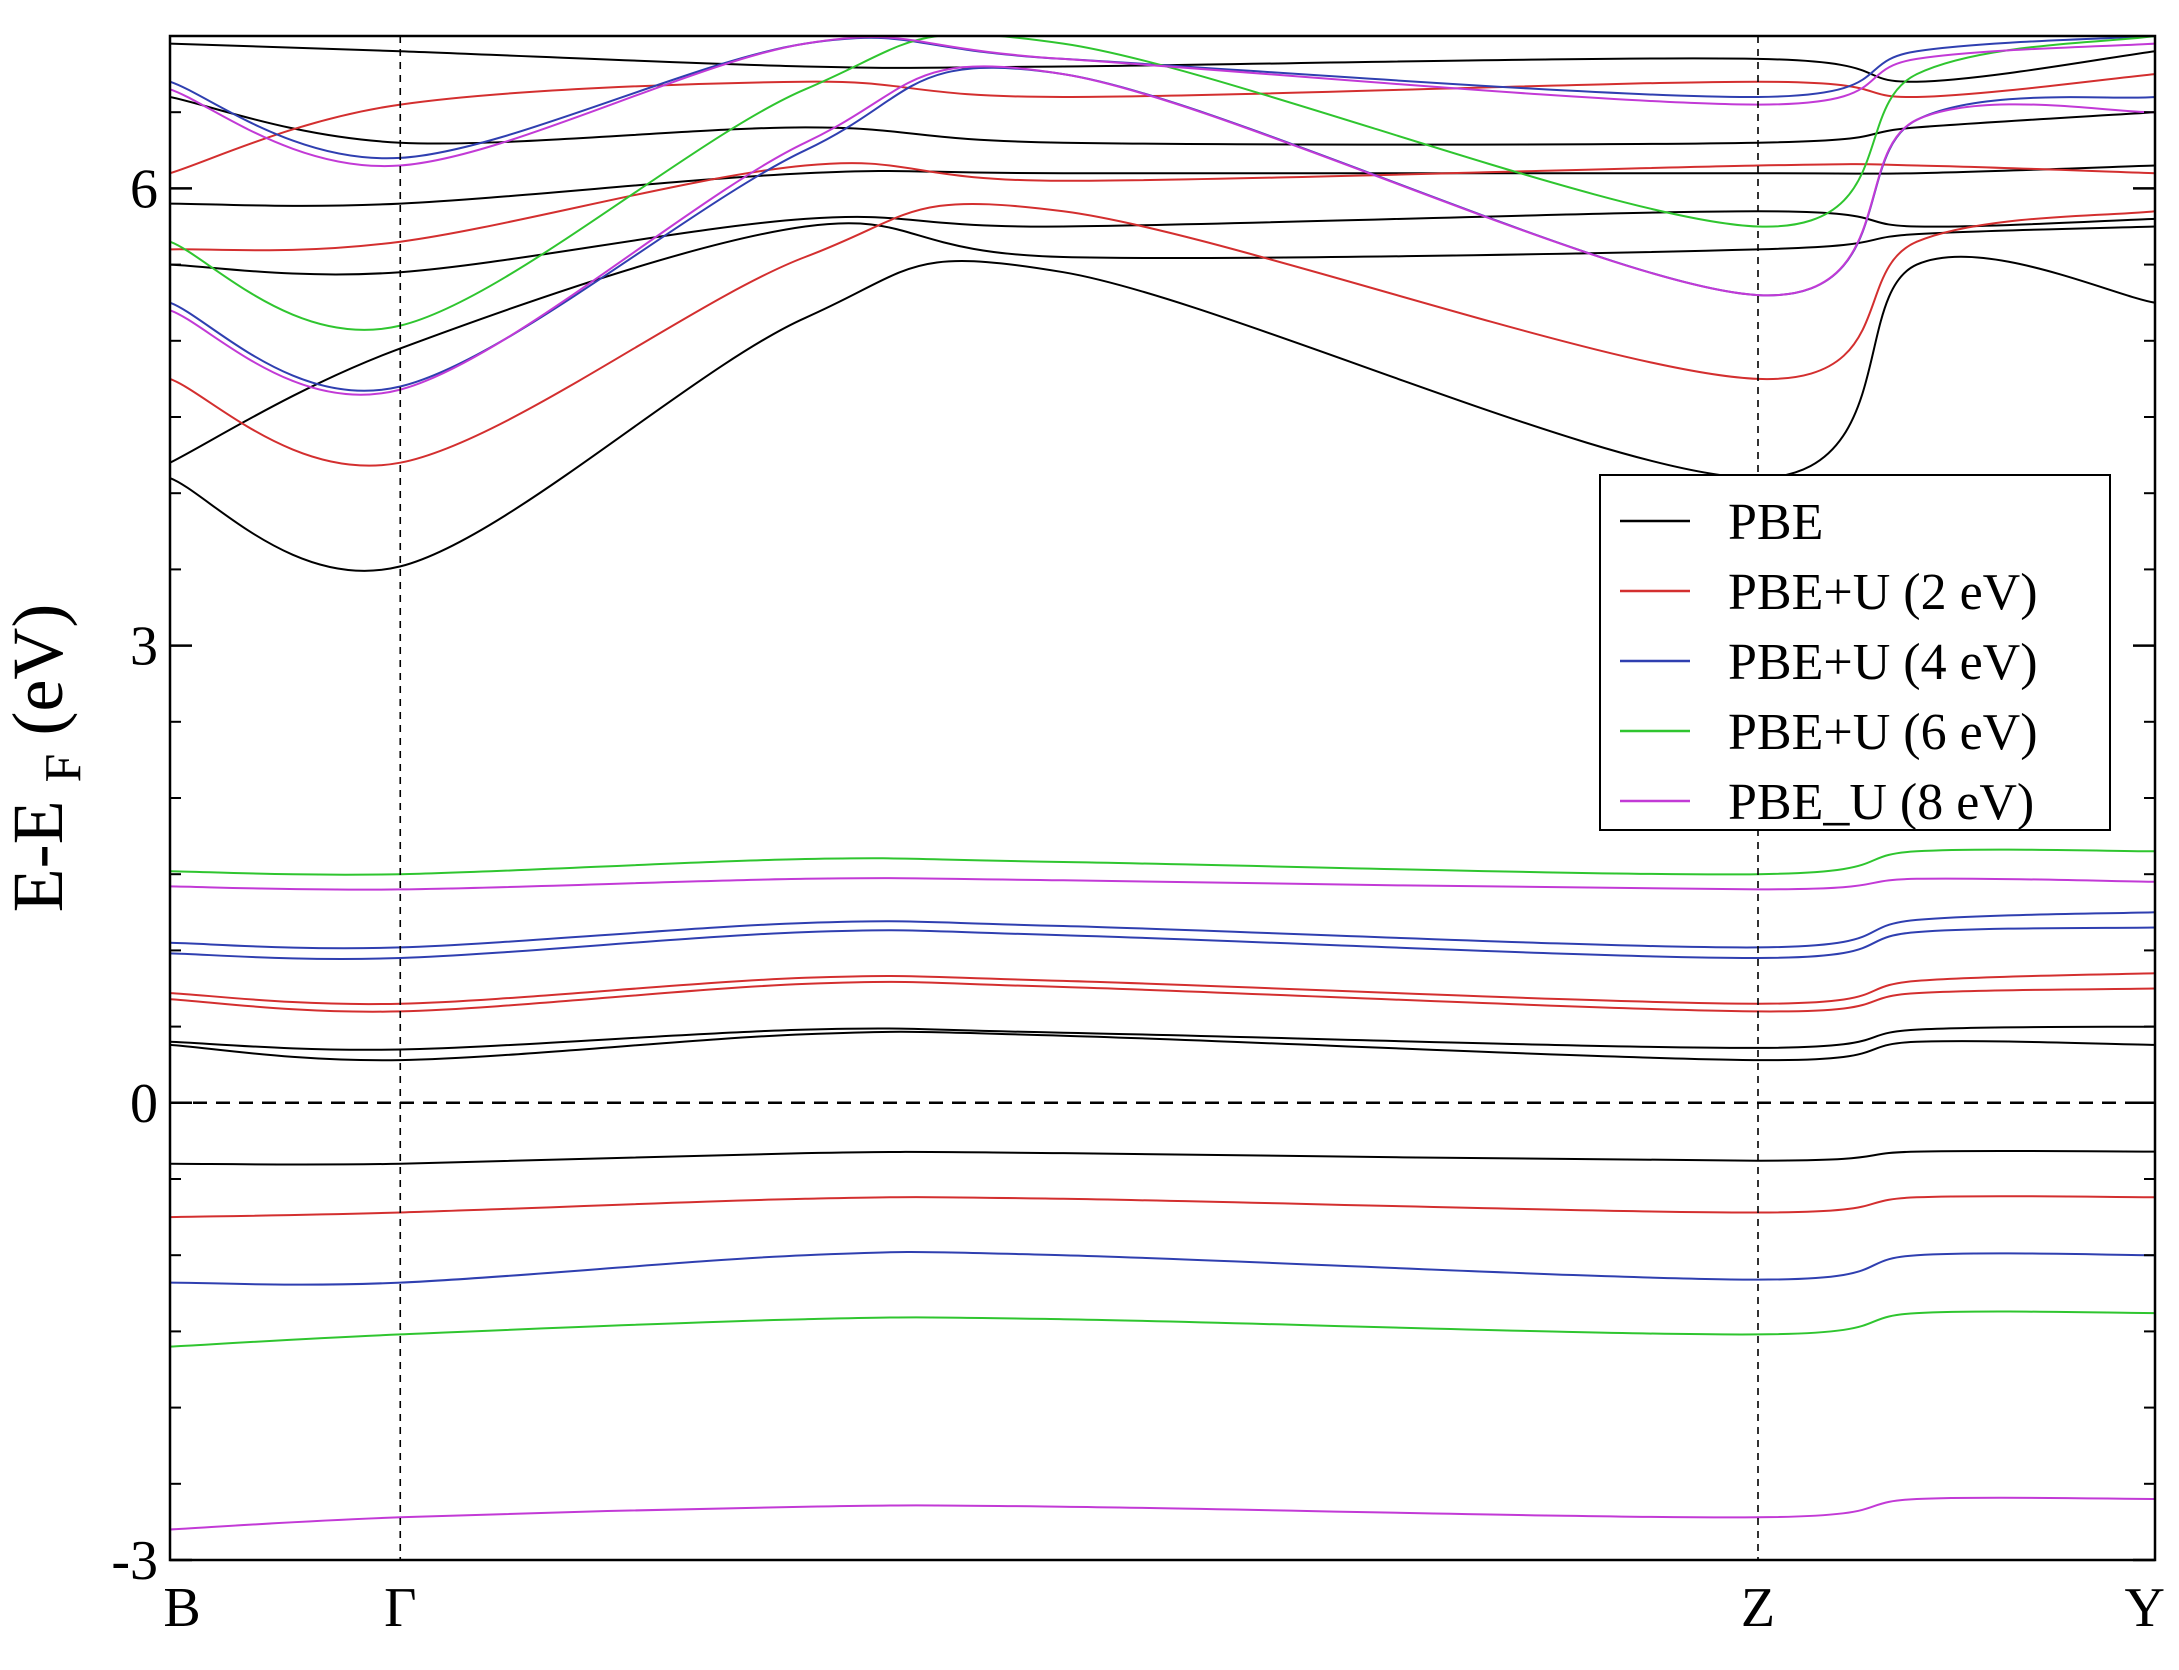 The width and height of the screenshot is (2179, 1670). What do you see at coordinates (181, 1608) in the screenshot?
I see `x-tick-label-kpoint: B` at bounding box center [181, 1608].